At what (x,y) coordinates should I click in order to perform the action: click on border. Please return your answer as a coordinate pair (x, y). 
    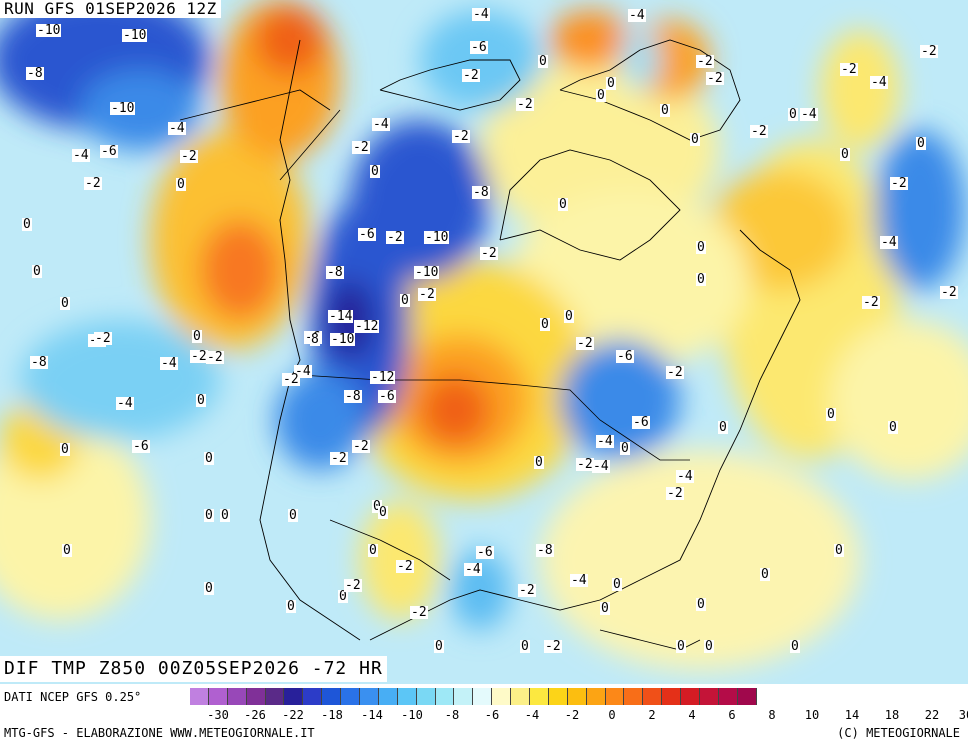
    Looking at the image, I should click on (390, 550).